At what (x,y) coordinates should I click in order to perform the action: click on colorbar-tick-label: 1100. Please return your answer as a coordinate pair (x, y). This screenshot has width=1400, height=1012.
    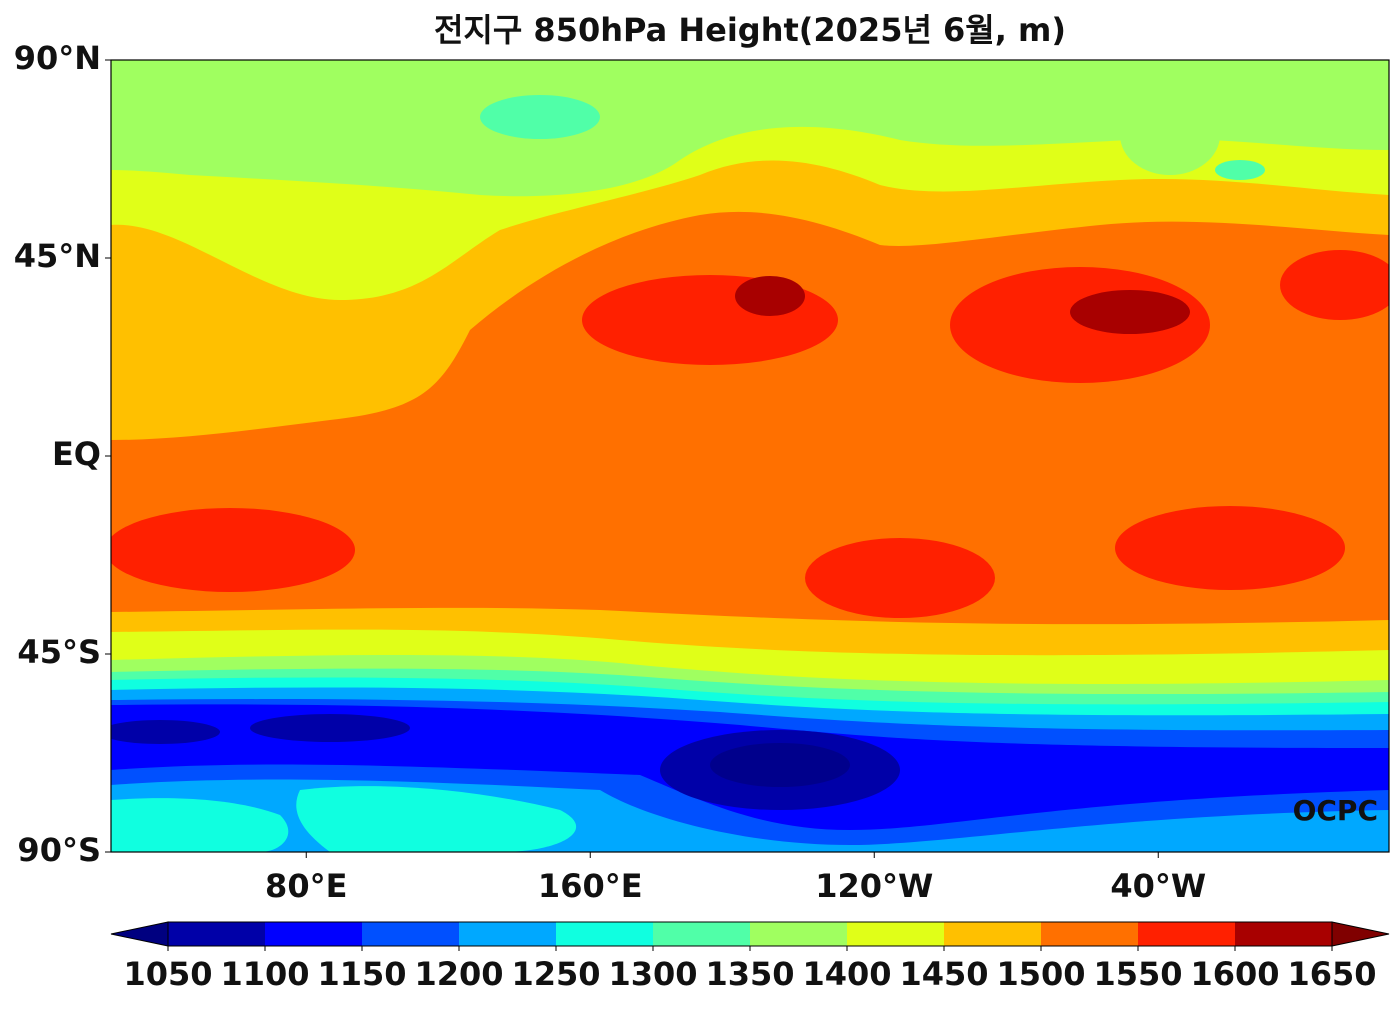
    Looking at the image, I should click on (264, 974).